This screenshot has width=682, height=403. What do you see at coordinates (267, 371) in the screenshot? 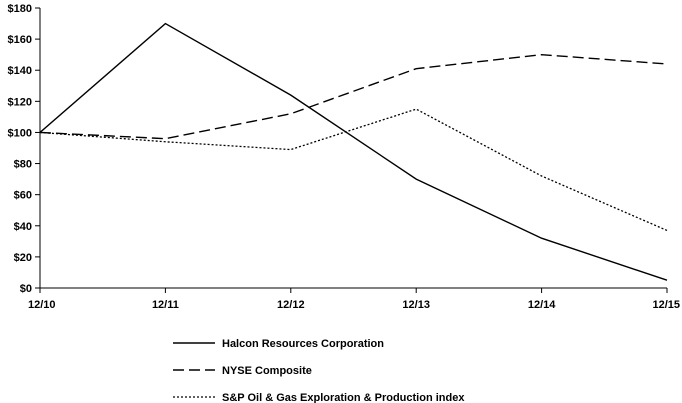
I see `legend-label: NYSE Composite` at bounding box center [267, 371].